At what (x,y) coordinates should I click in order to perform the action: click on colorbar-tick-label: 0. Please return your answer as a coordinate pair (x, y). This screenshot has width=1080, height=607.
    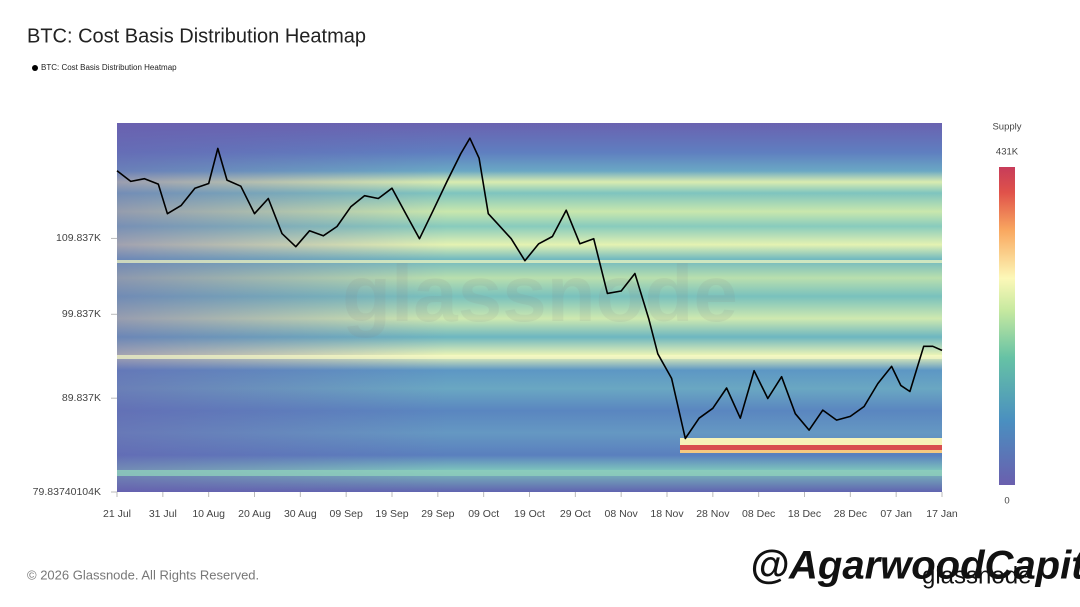
    Looking at the image, I should click on (1006, 501).